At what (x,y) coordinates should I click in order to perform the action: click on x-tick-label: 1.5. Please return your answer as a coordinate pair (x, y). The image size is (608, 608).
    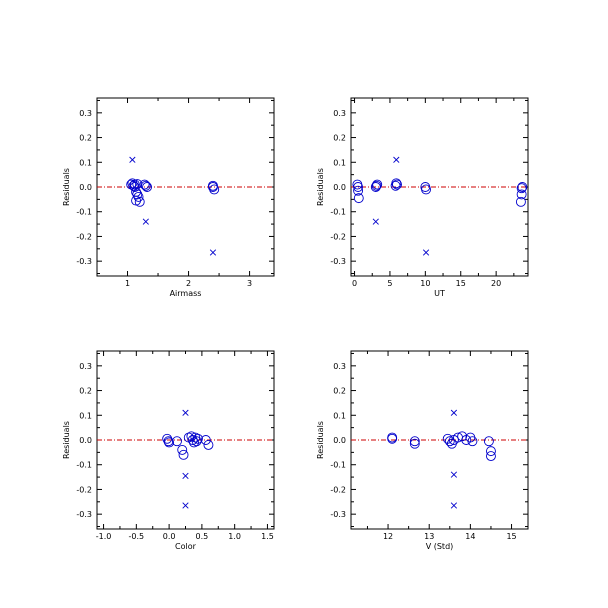
    Looking at the image, I should click on (267, 536).